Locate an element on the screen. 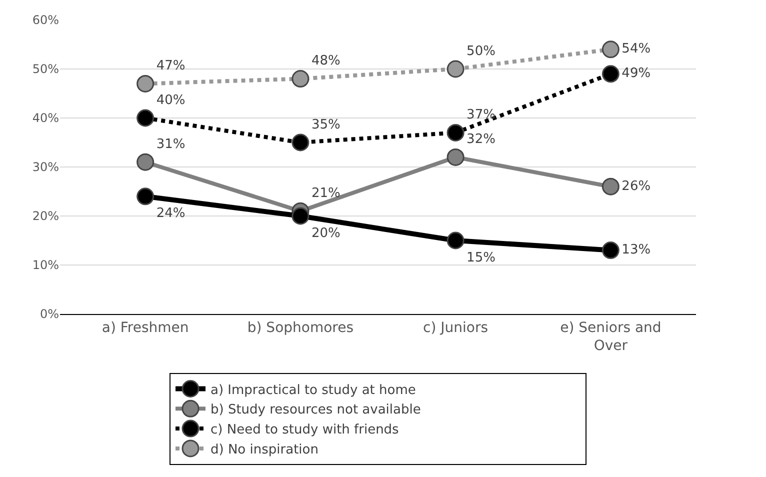 The height and width of the screenshot is (477, 766). x-tick-label: e) Seniors and Over is located at coordinates (611, 337).